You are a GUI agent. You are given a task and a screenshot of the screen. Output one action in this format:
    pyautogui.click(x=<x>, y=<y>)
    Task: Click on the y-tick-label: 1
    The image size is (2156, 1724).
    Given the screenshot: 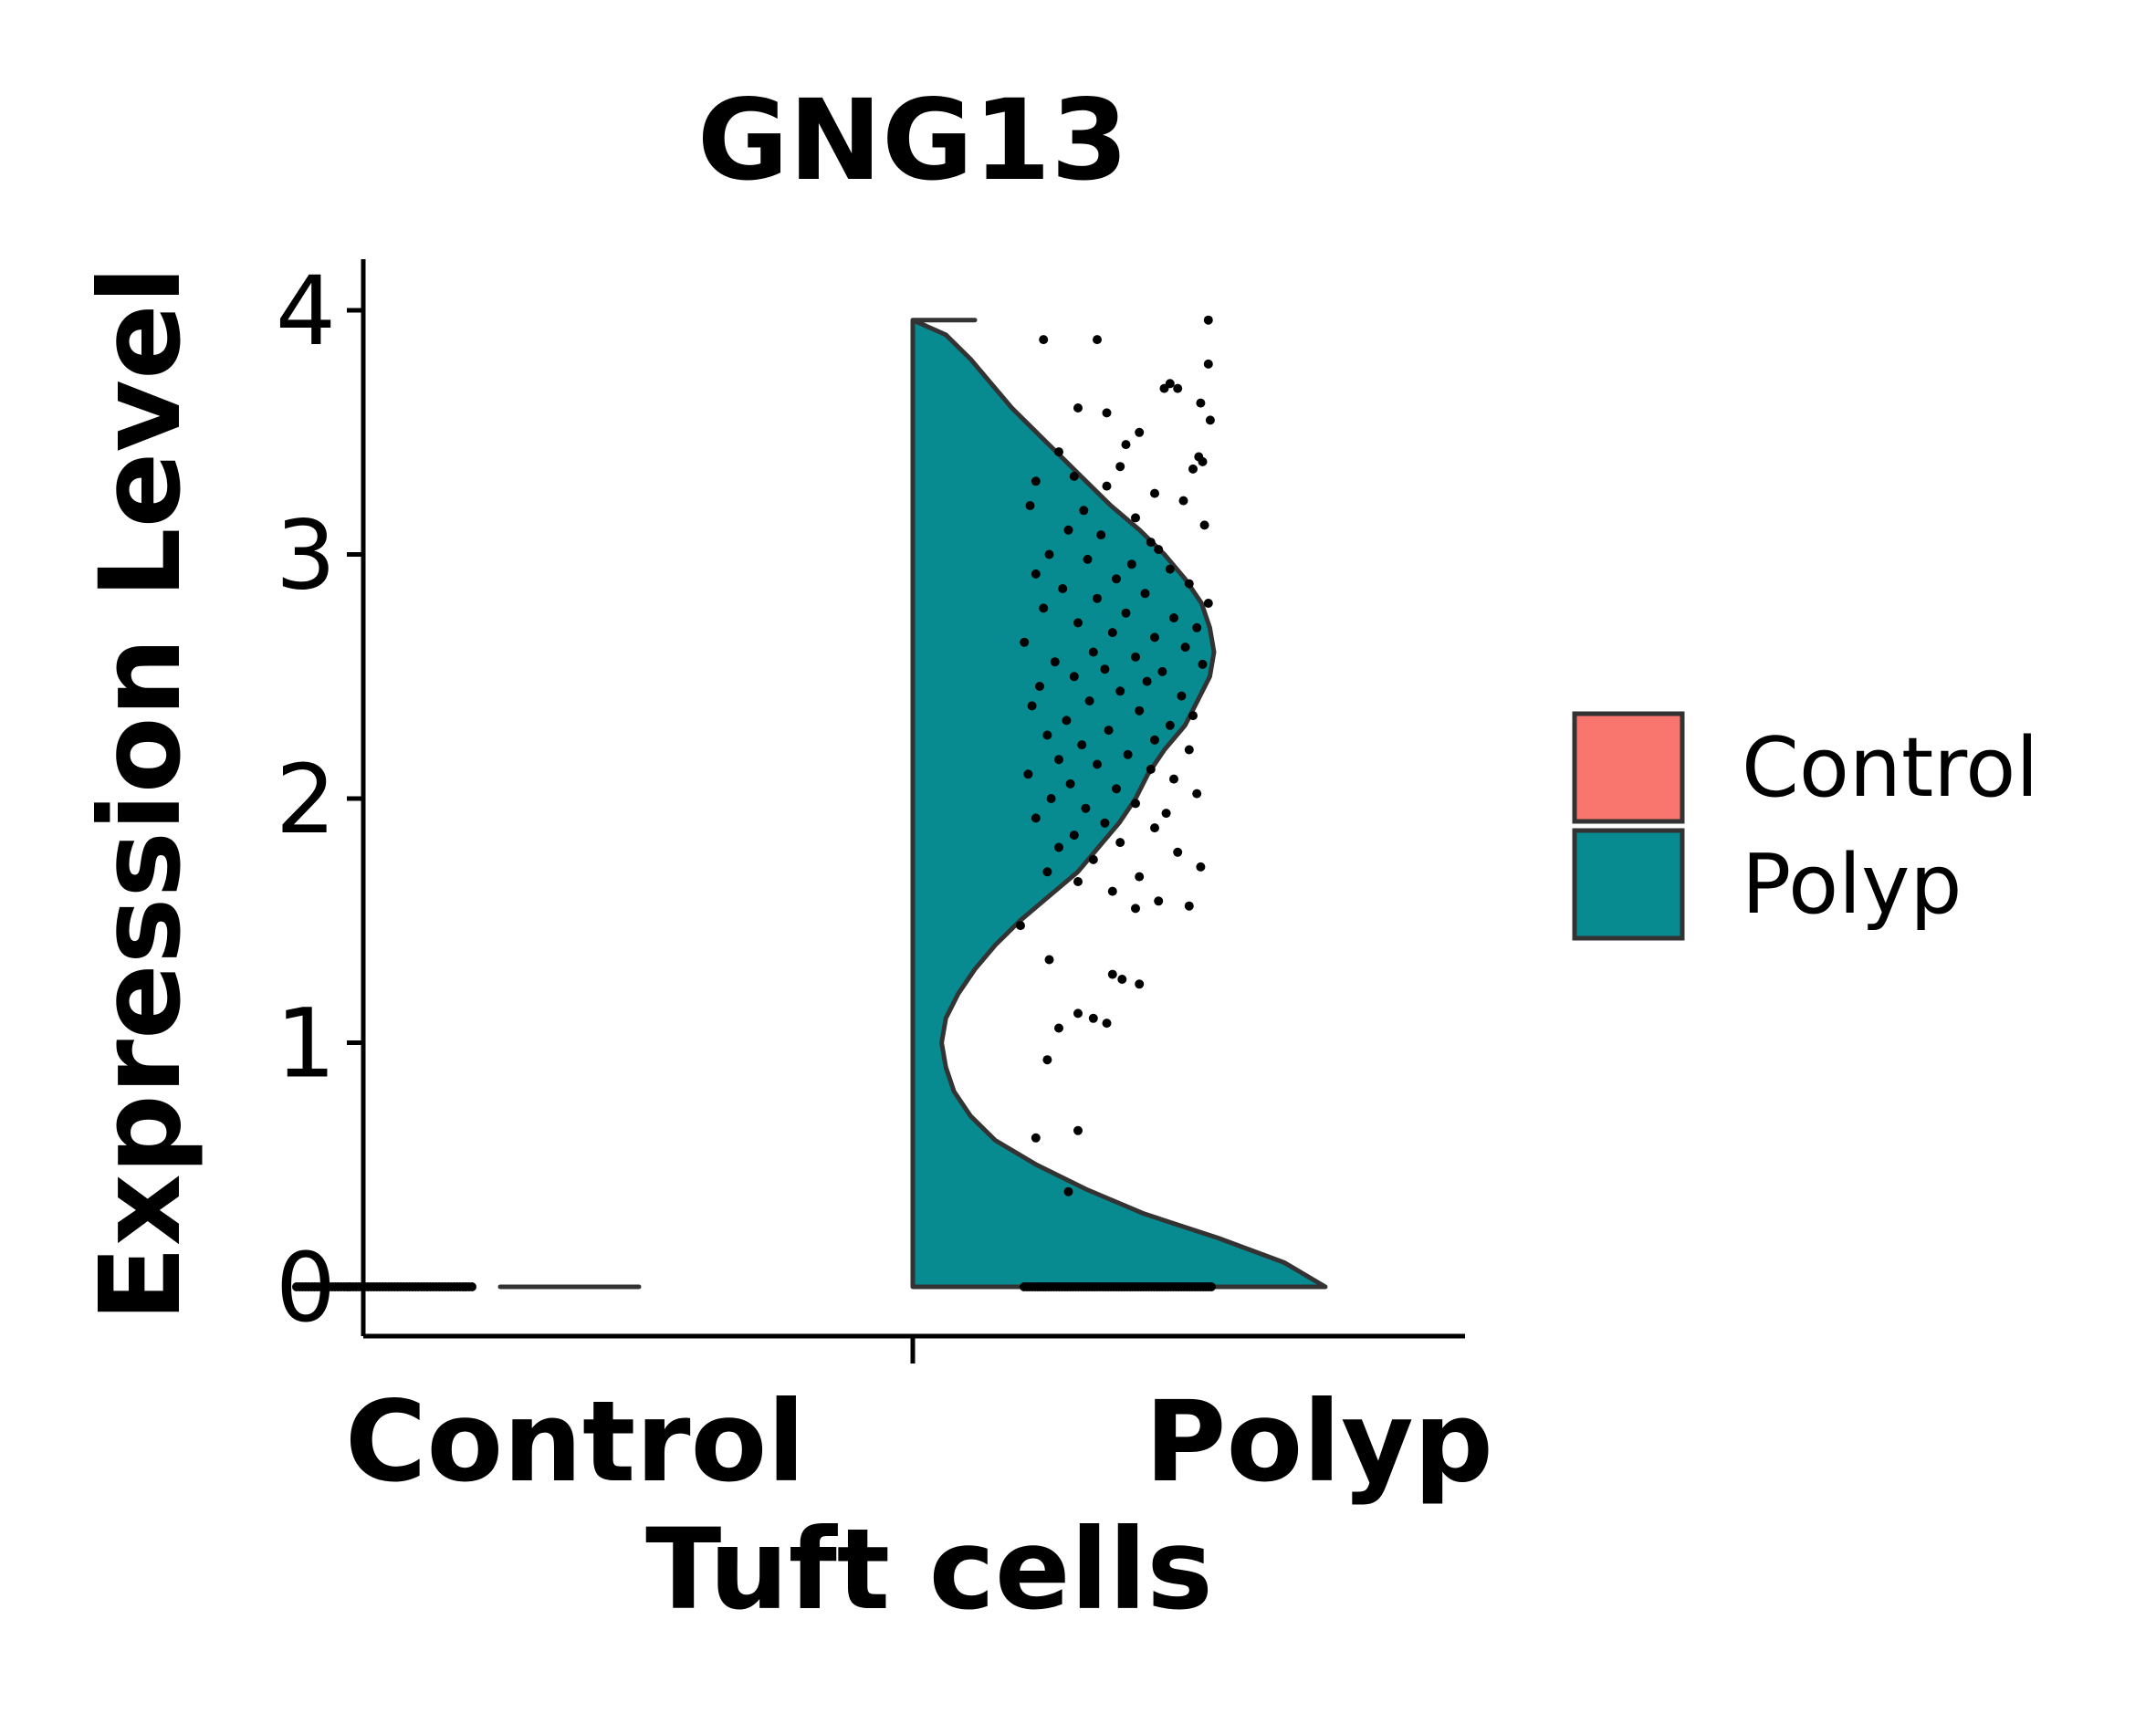 What is the action you would take?
    pyautogui.click(x=306, y=1044)
    